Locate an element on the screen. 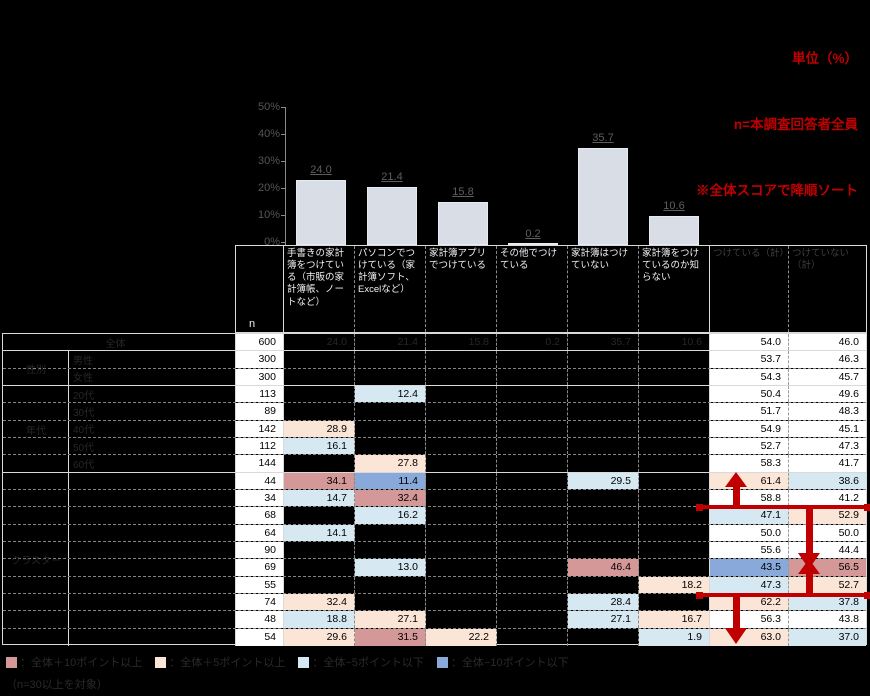 Image resolution: width=870 pixels, height=696 pixels. data-cell: 18.8 is located at coordinates (319, 619).